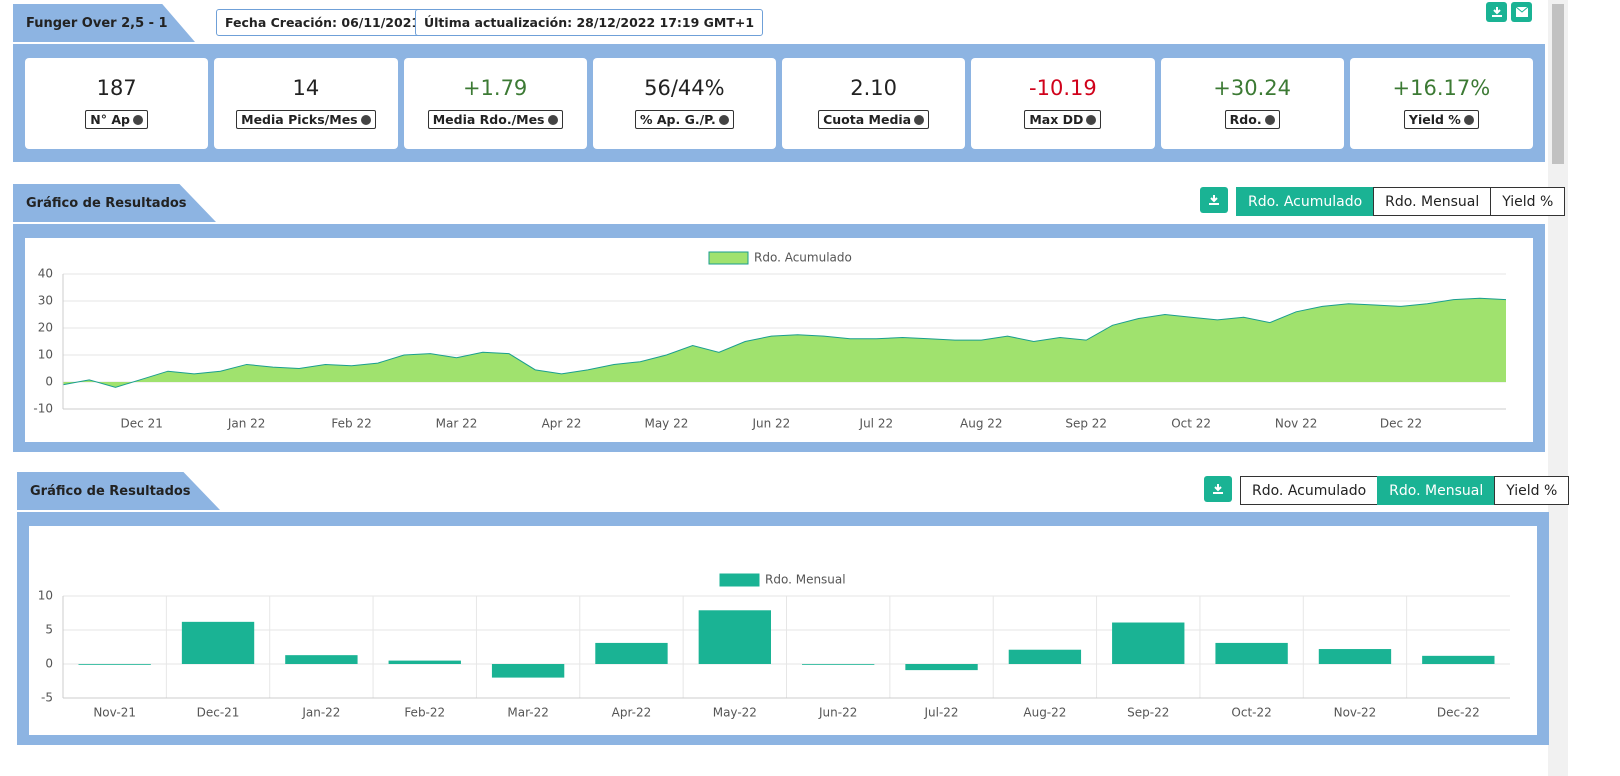 Image resolution: width=1620 pixels, height=776 pixels. What do you see at coordinates (218, 713) in the screenshot?
I see `x-tick-label: Dec-21` at bounding box center [218, 713].